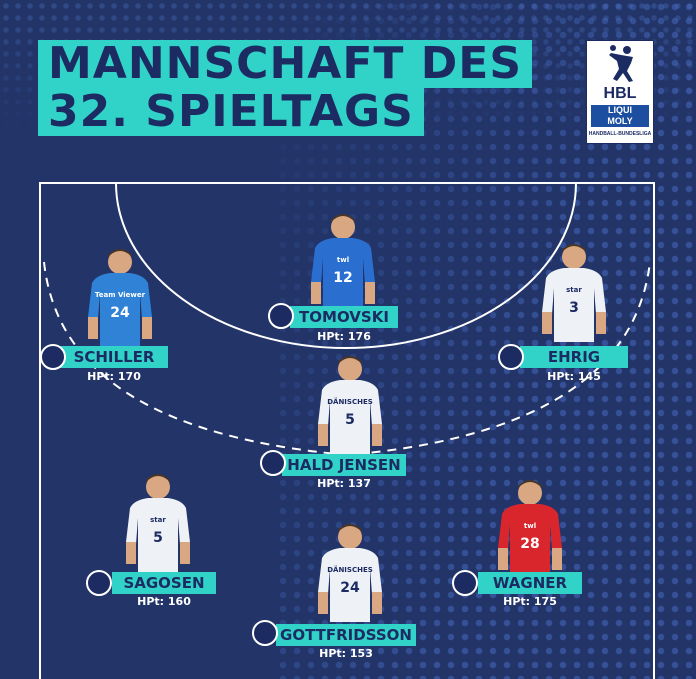  What do you see at coordinates (620, 110) in the screenshot?
I see `logo-sponsor-line1: LIQUI` at bounding box center [620, 110].